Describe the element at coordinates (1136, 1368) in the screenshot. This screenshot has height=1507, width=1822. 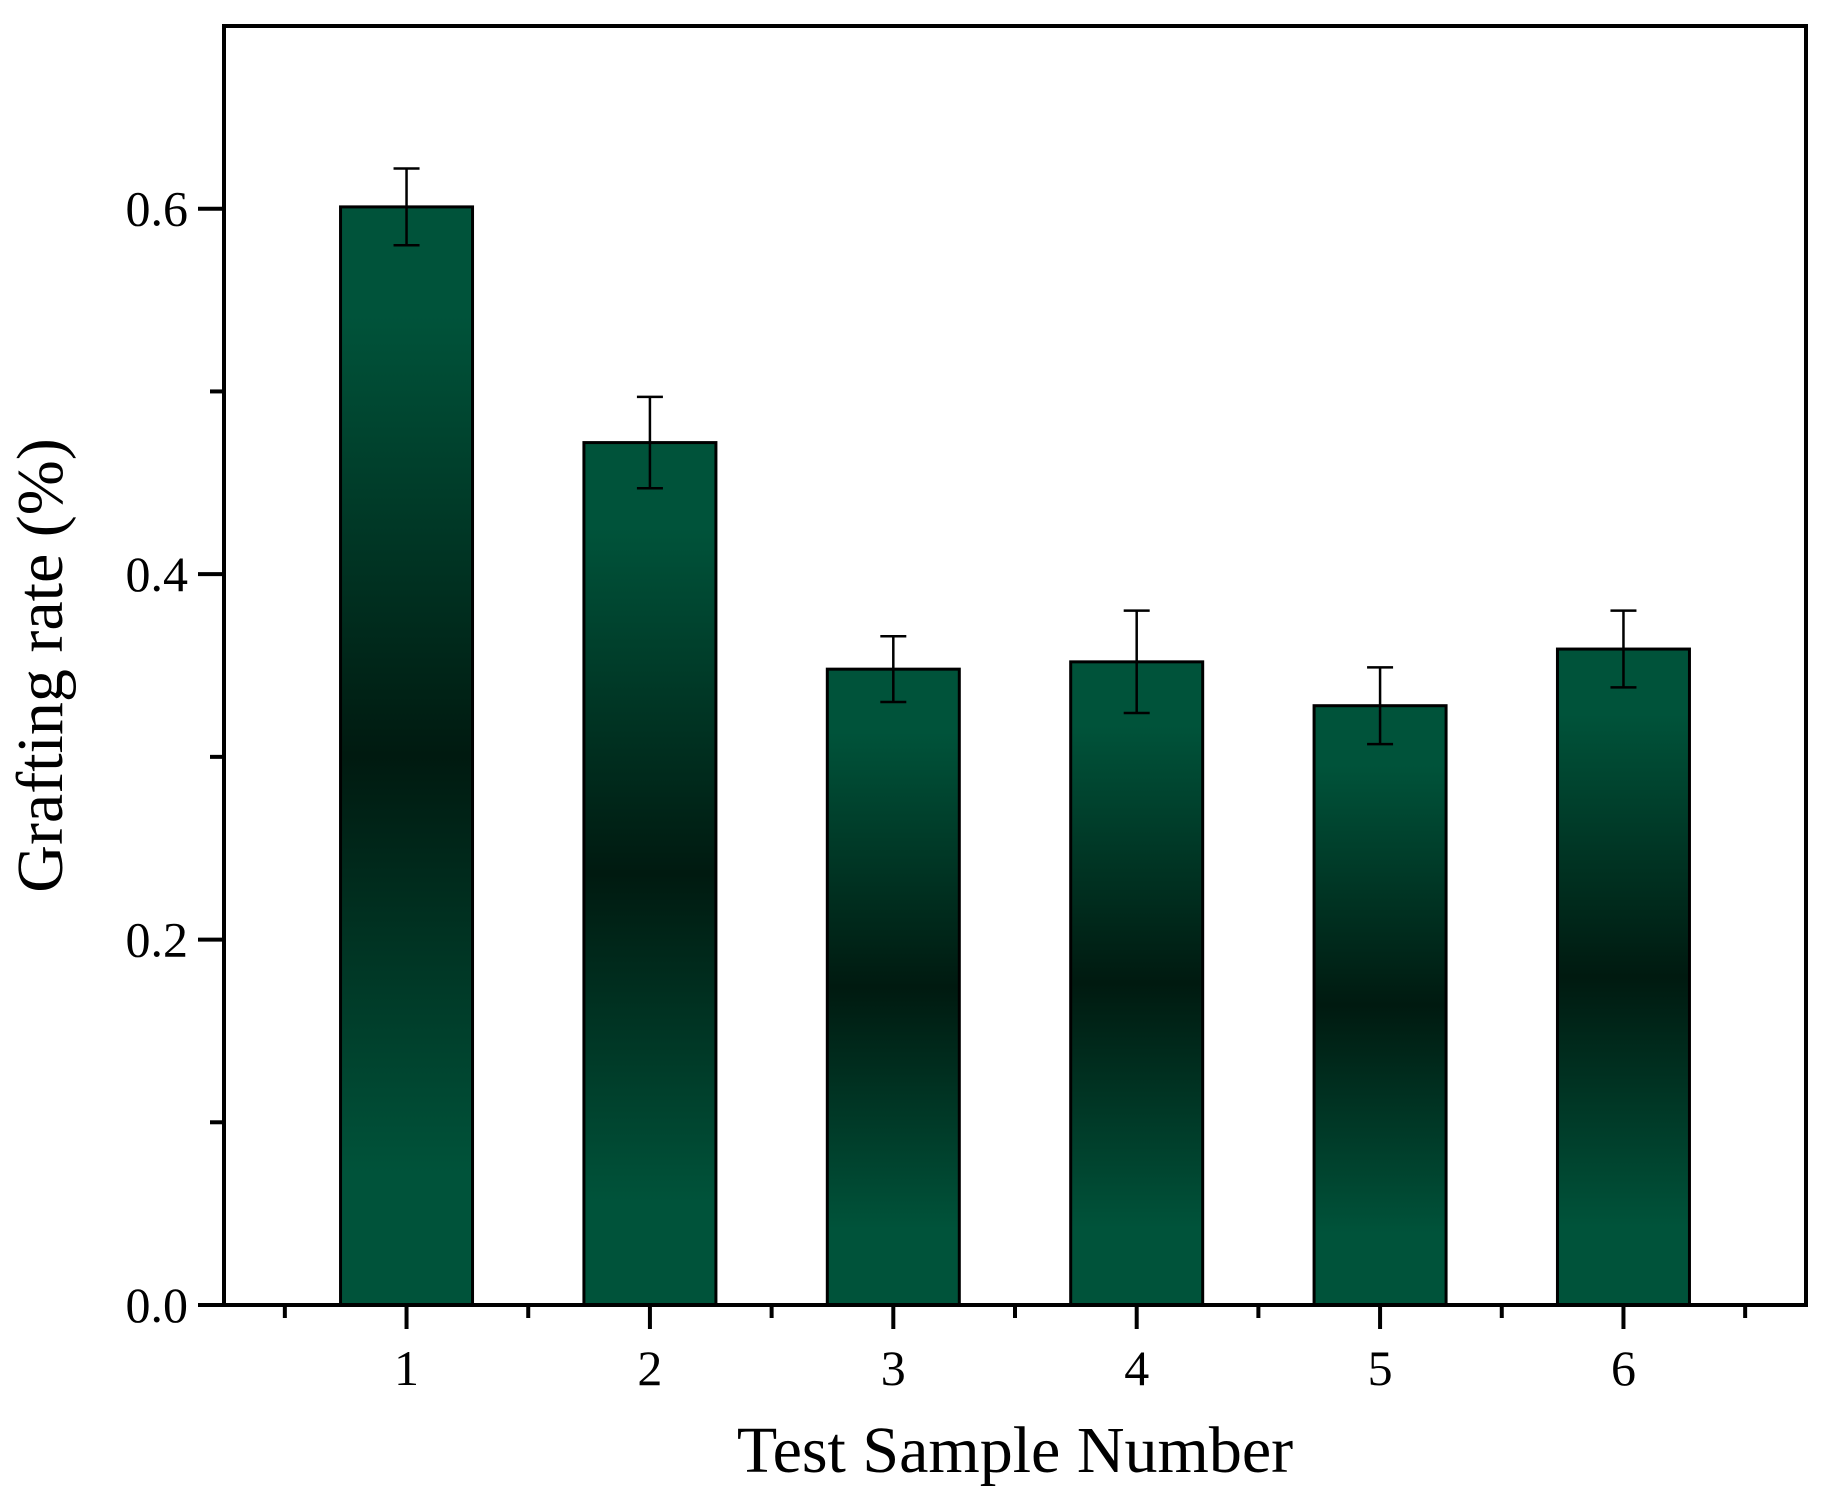
I see `x-tick-label: 4` at that location.